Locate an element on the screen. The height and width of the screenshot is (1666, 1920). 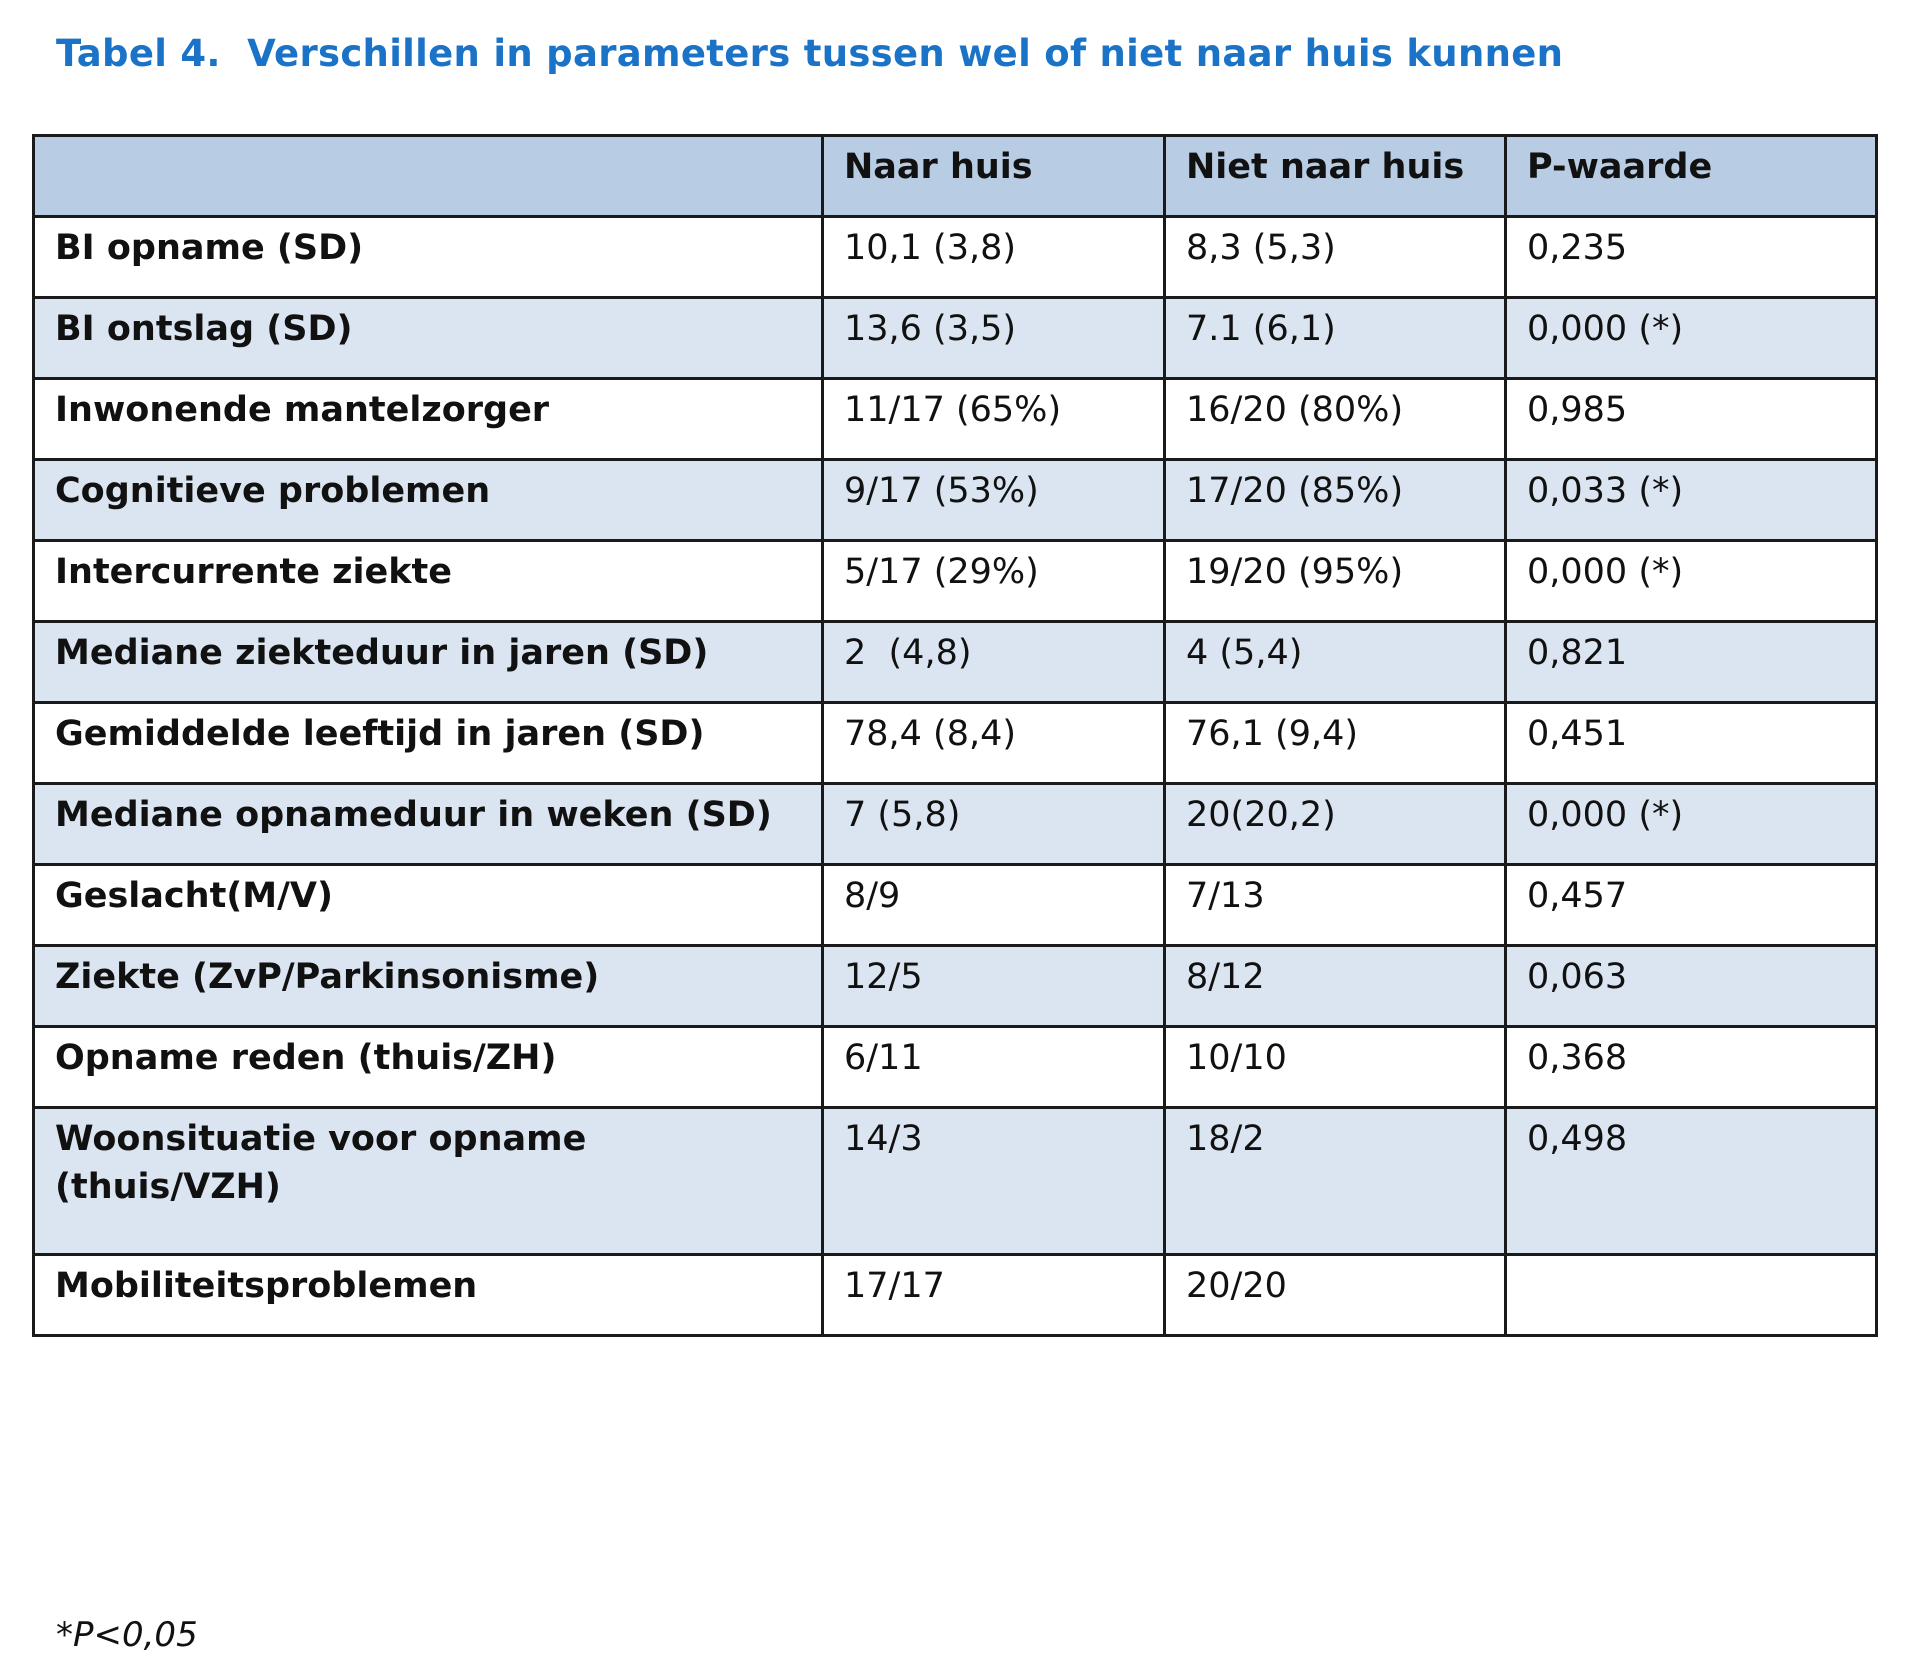
cell-niet-naar-huis: 7/13 is located at coordinates (1335, 905).